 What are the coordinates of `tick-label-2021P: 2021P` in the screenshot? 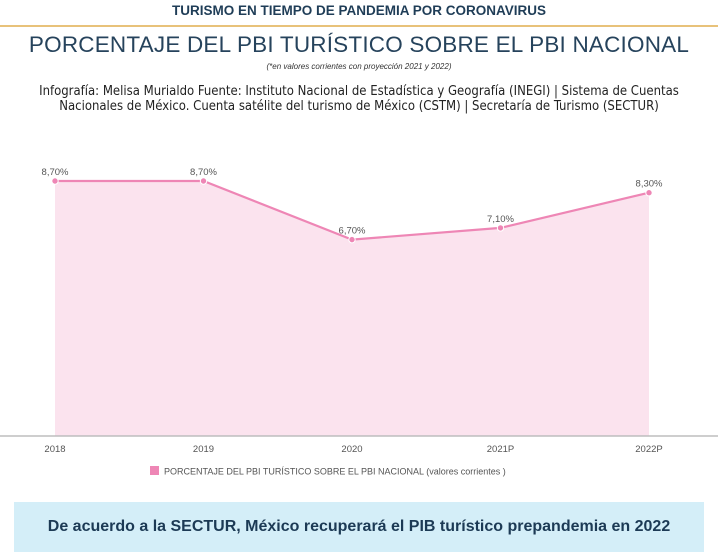 It's located at (500, 449).